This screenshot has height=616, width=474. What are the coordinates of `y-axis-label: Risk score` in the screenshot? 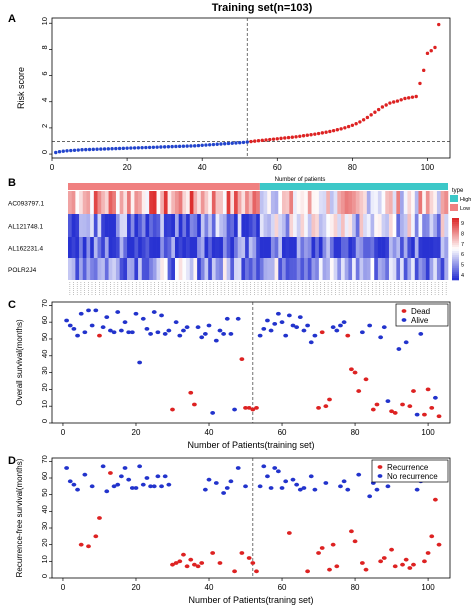 It's located at (21, 88).